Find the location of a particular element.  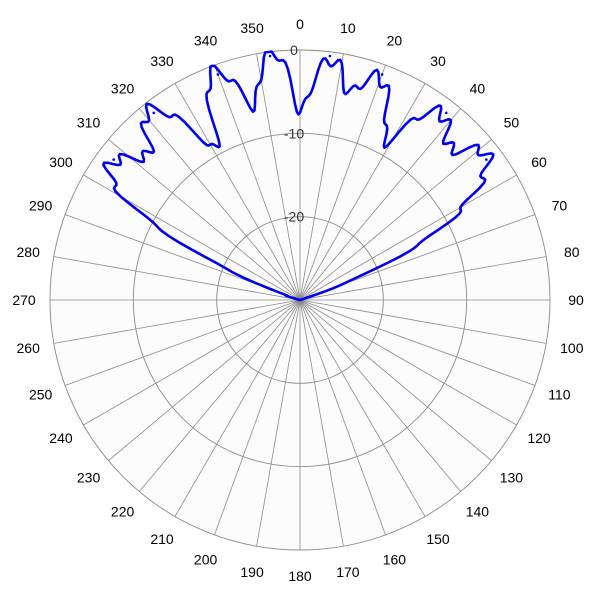

angle-tick-label-40: 40 is located at coordinates (478, 89).